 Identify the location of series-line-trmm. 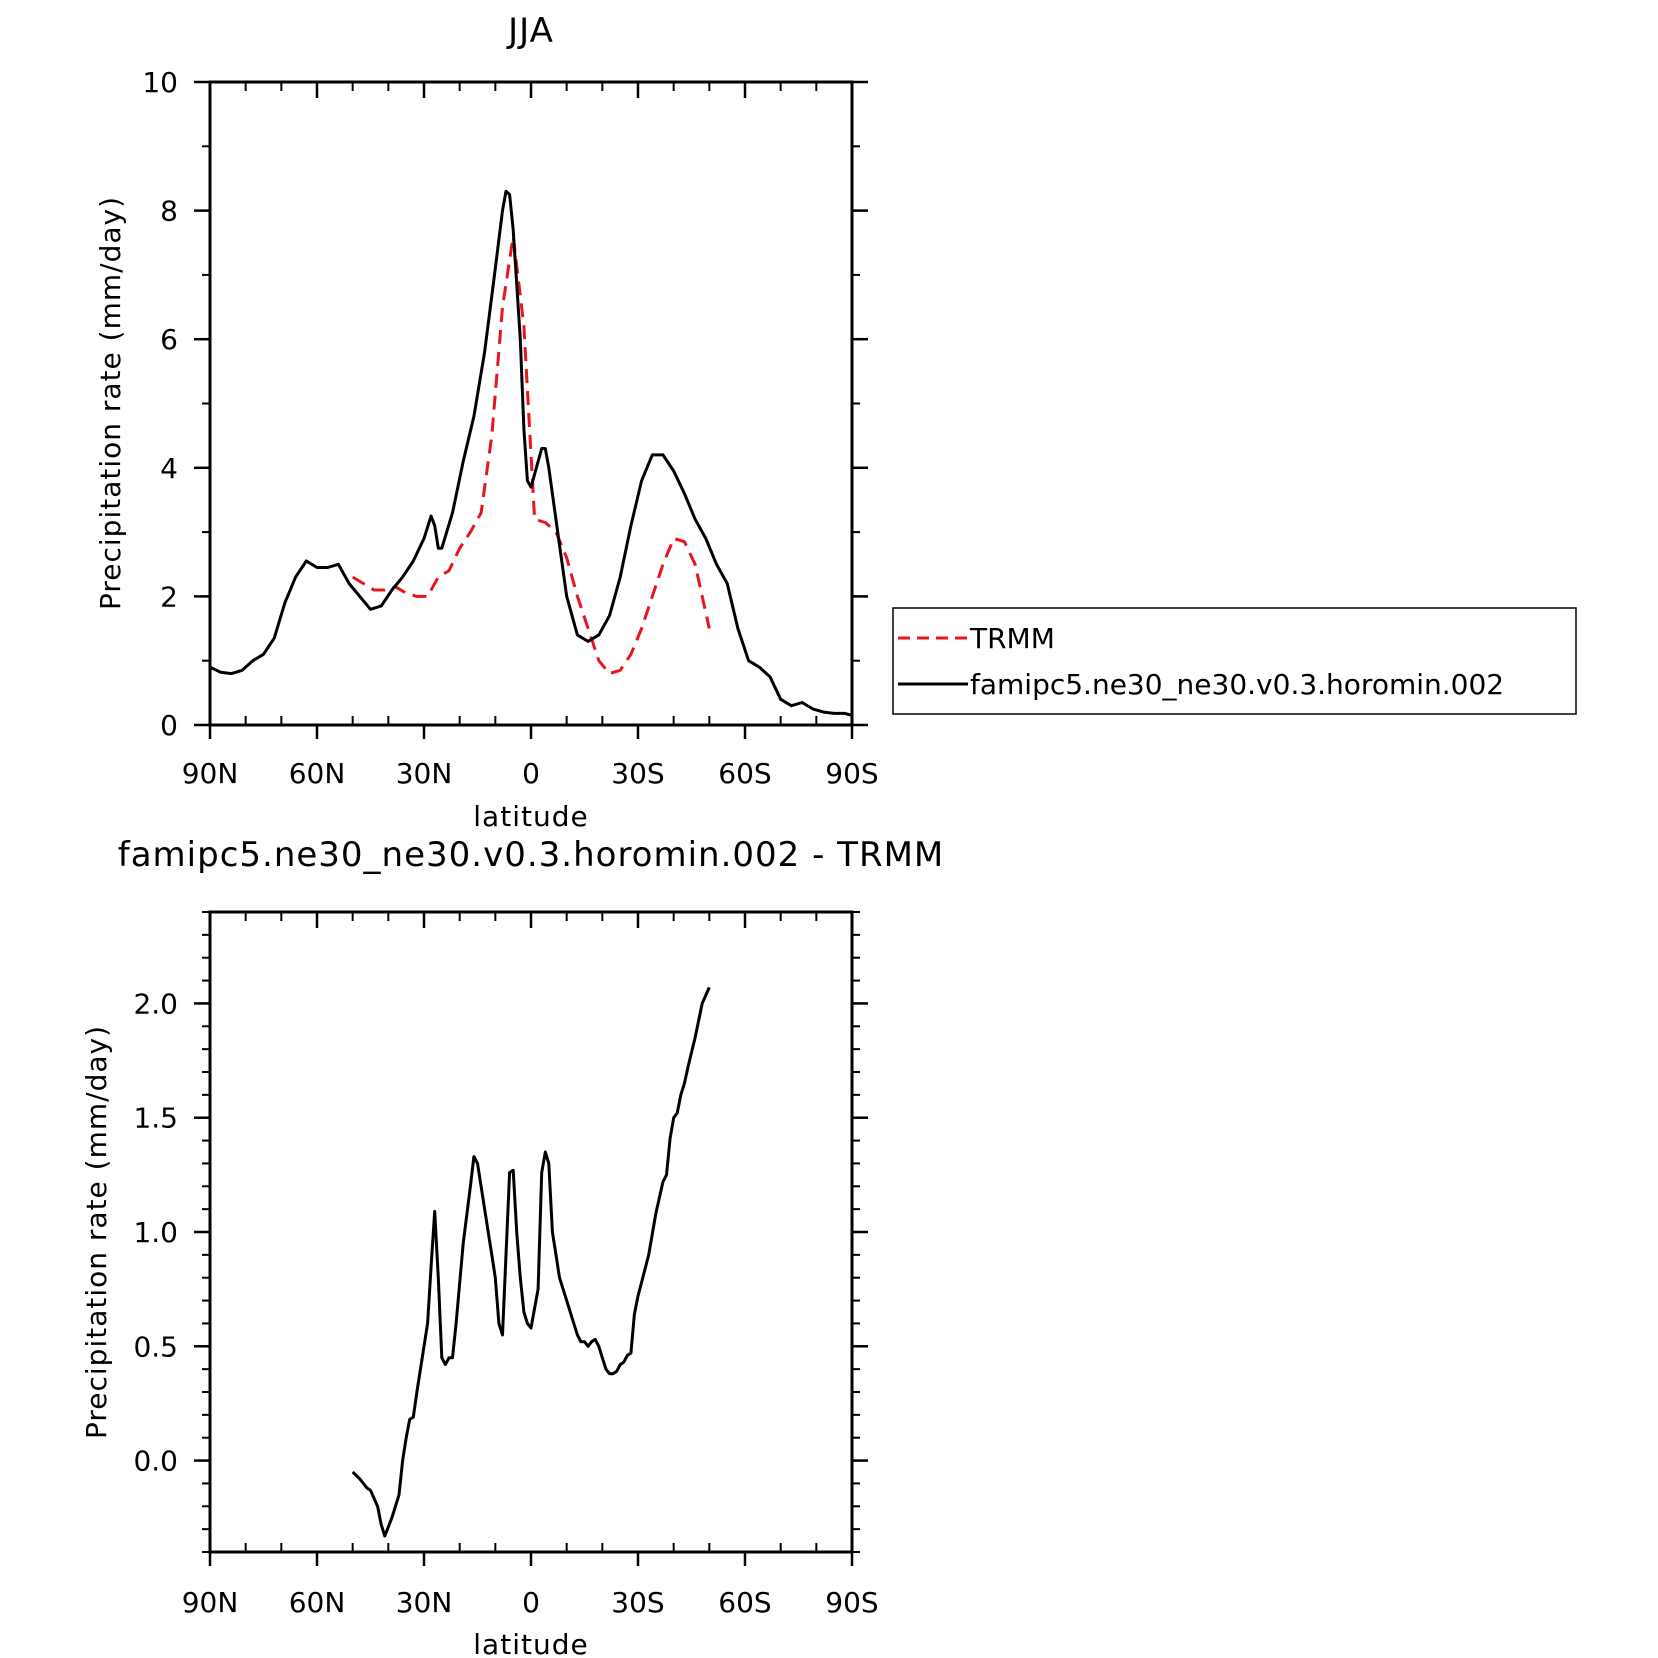
(531, 455).